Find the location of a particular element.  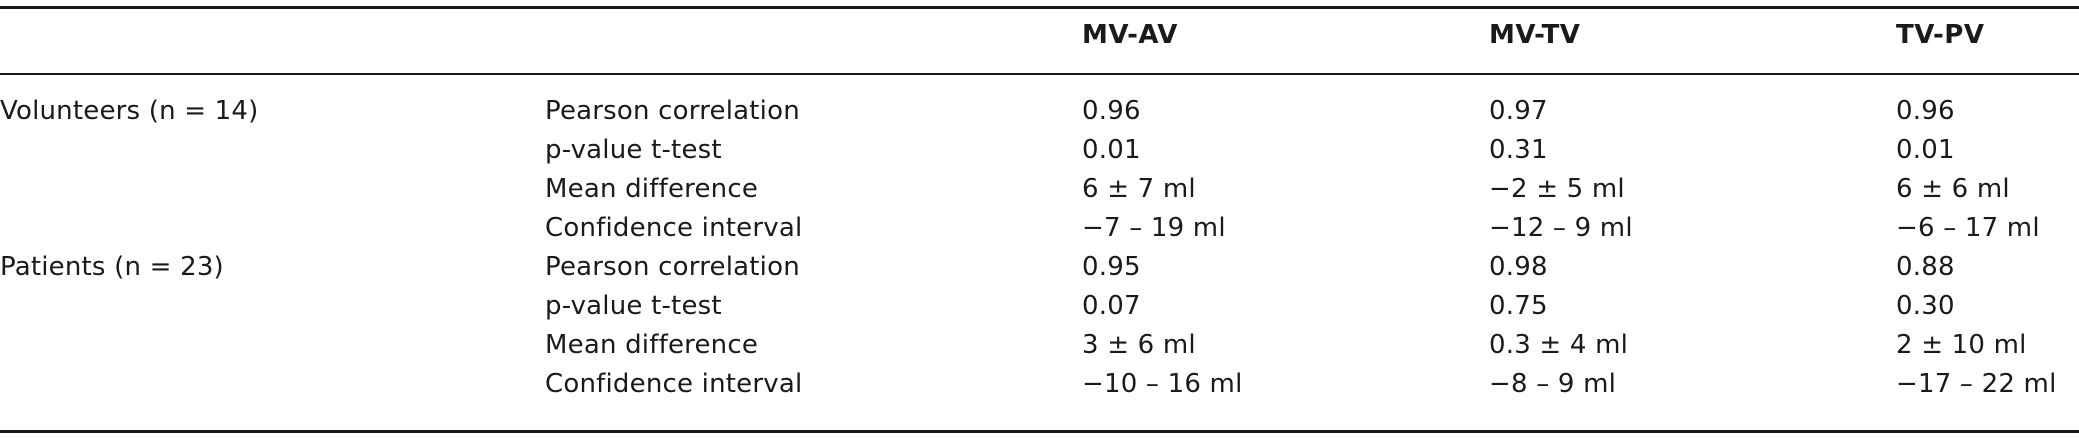

table-cell: −10 – 16 ml is located at coordinates (1162, 384).